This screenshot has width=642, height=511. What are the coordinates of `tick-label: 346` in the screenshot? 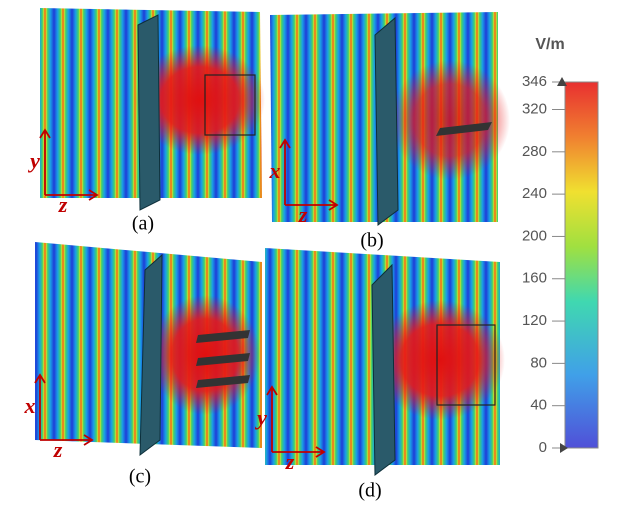 It's located at (534, 81).